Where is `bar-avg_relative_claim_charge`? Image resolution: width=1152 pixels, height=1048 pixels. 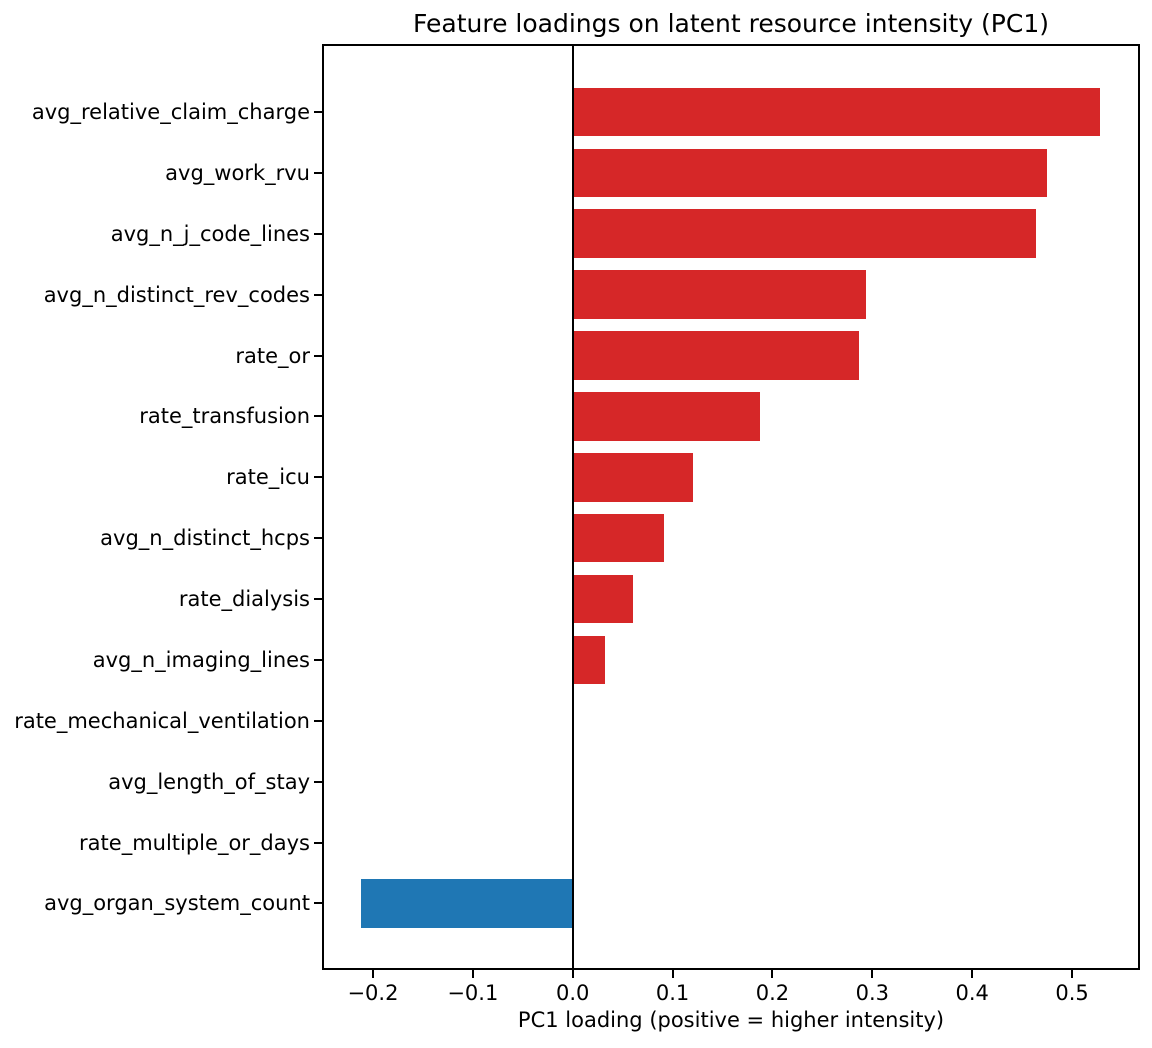
bar-avg_relative_claim_charge is located at coordinates (836, 112).